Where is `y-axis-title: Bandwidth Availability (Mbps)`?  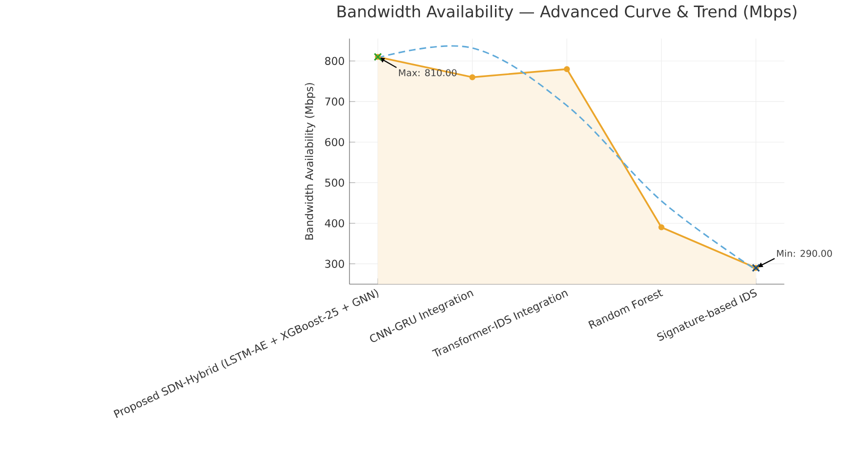 y-axis-title: Bandwidth Availability (Mbps) is located at coordinates (310, 161).